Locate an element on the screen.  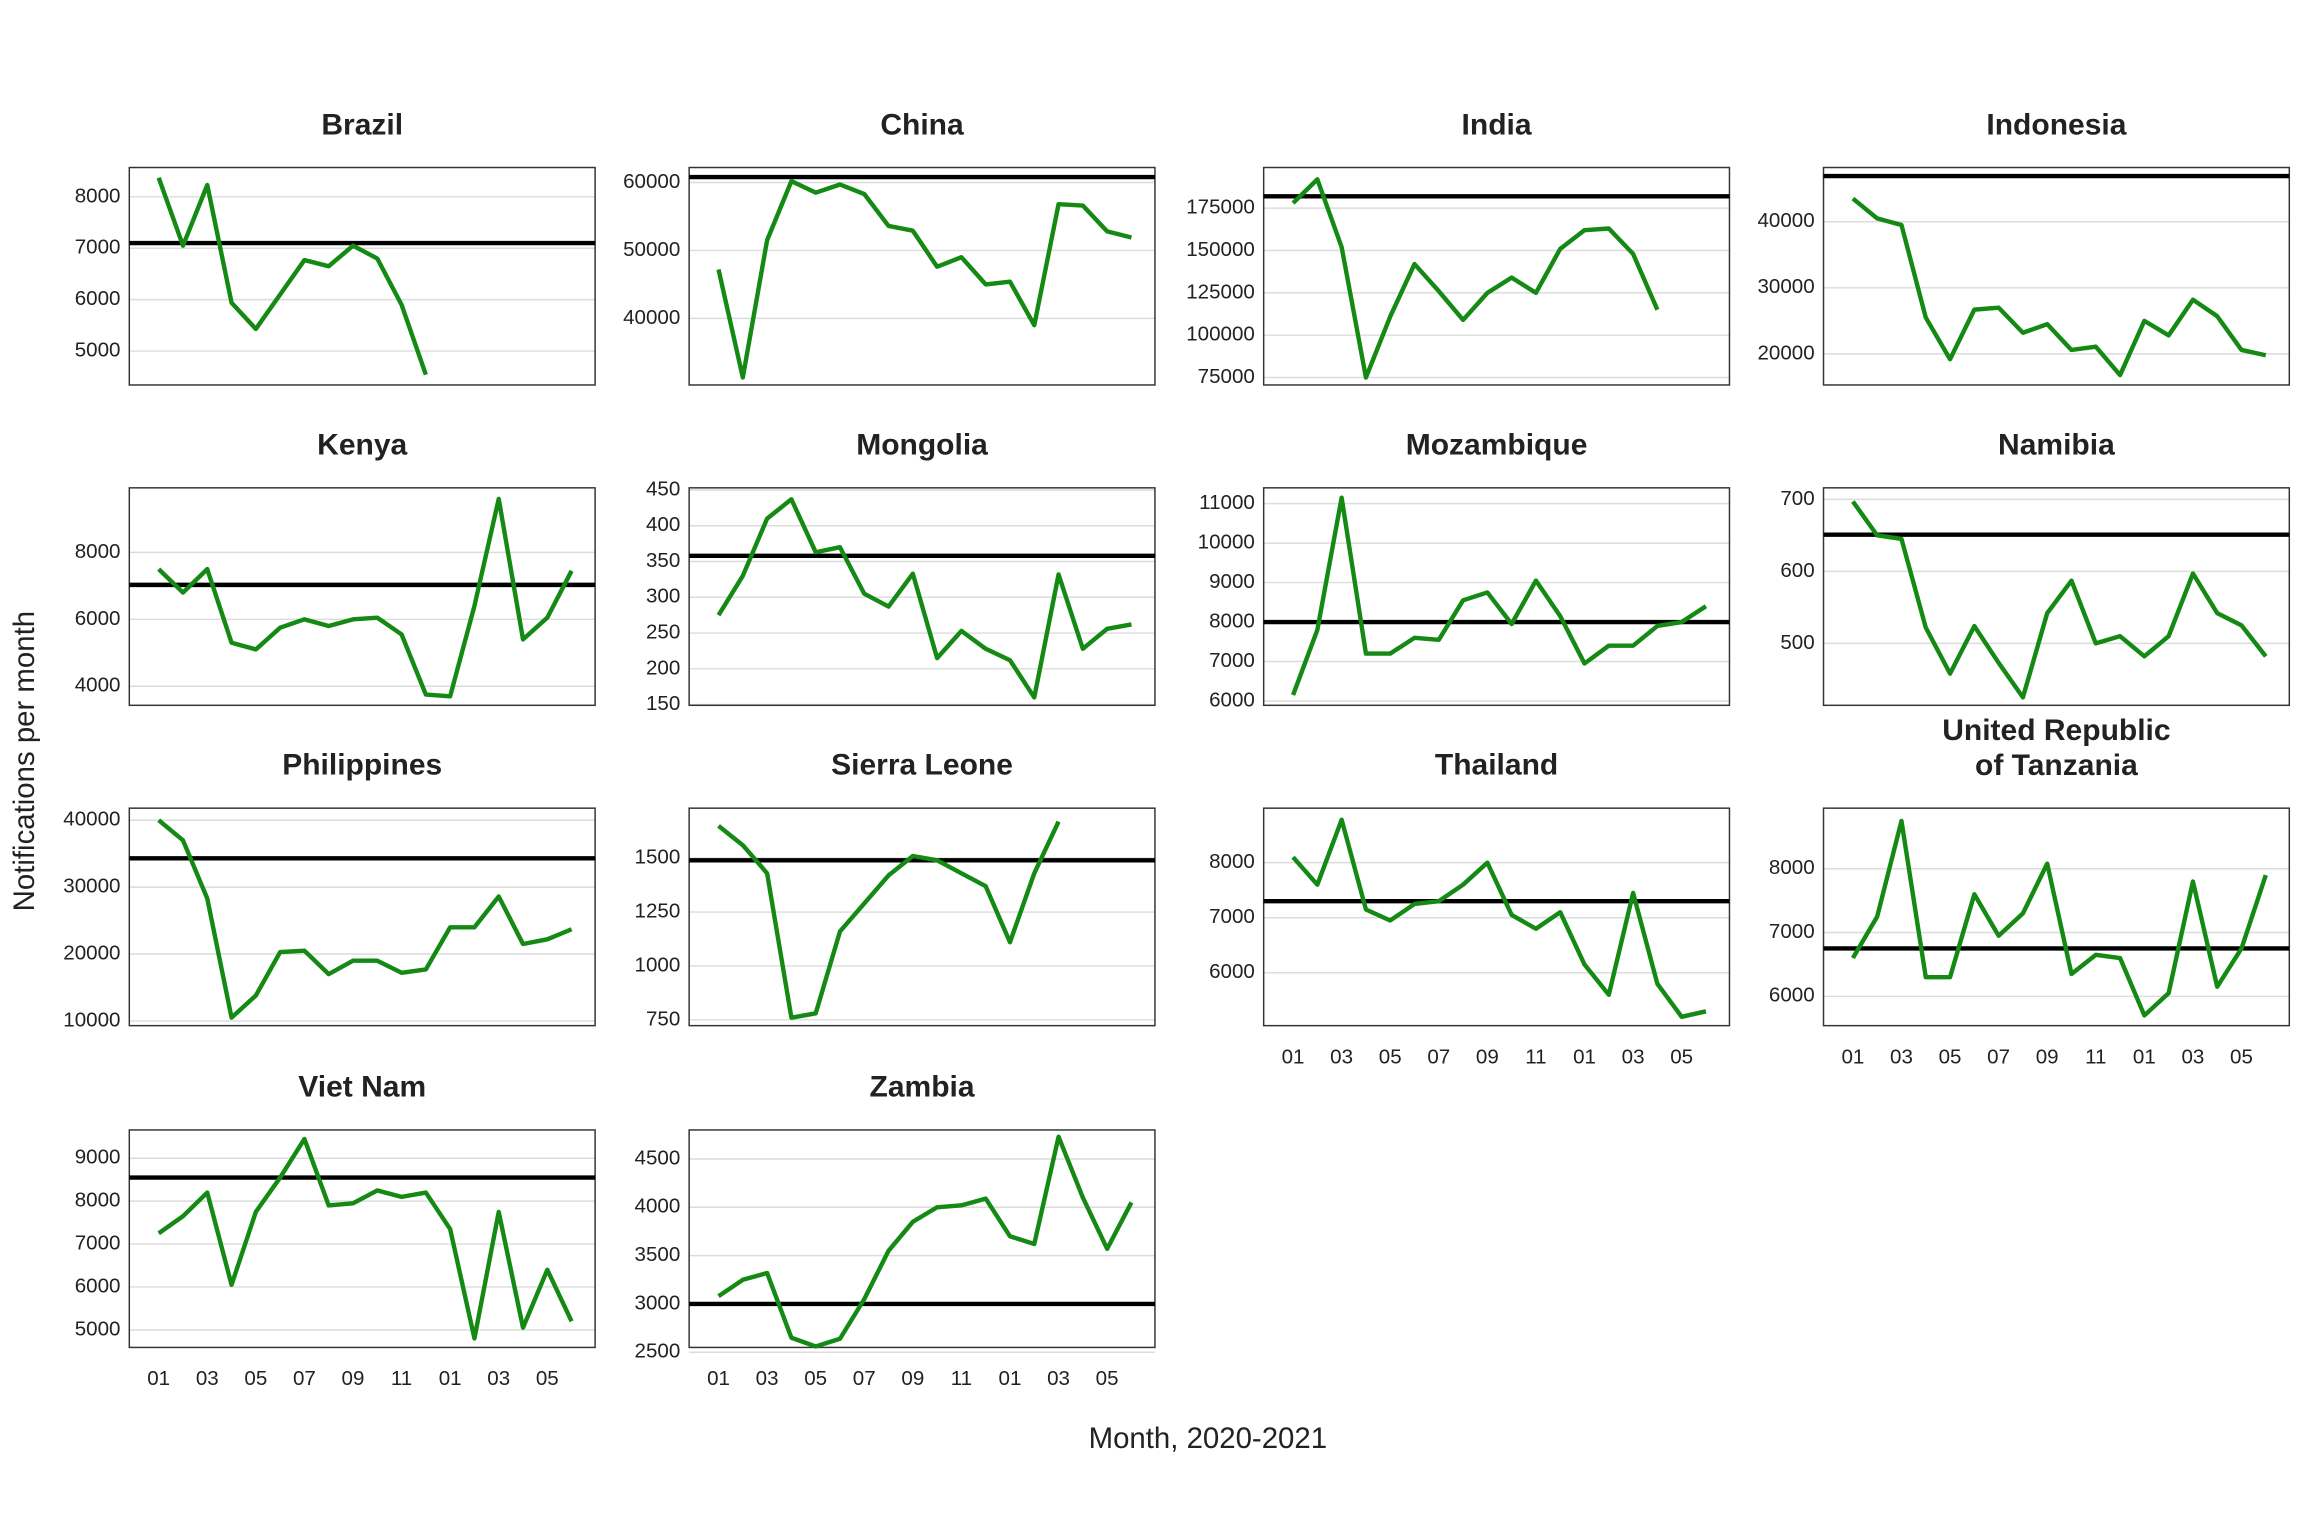
y-tick-label: 250 is located at coordinates (663, 631).